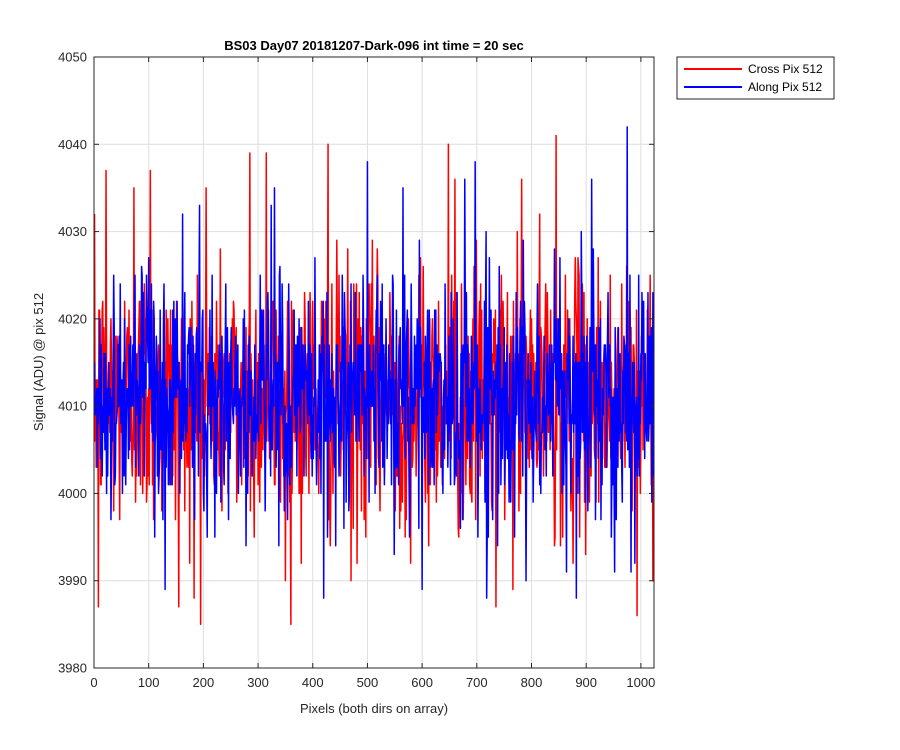  Describe the element at coordinates (72, 318) in the screenshot. I see `y-tick-label: 4020` at that location.